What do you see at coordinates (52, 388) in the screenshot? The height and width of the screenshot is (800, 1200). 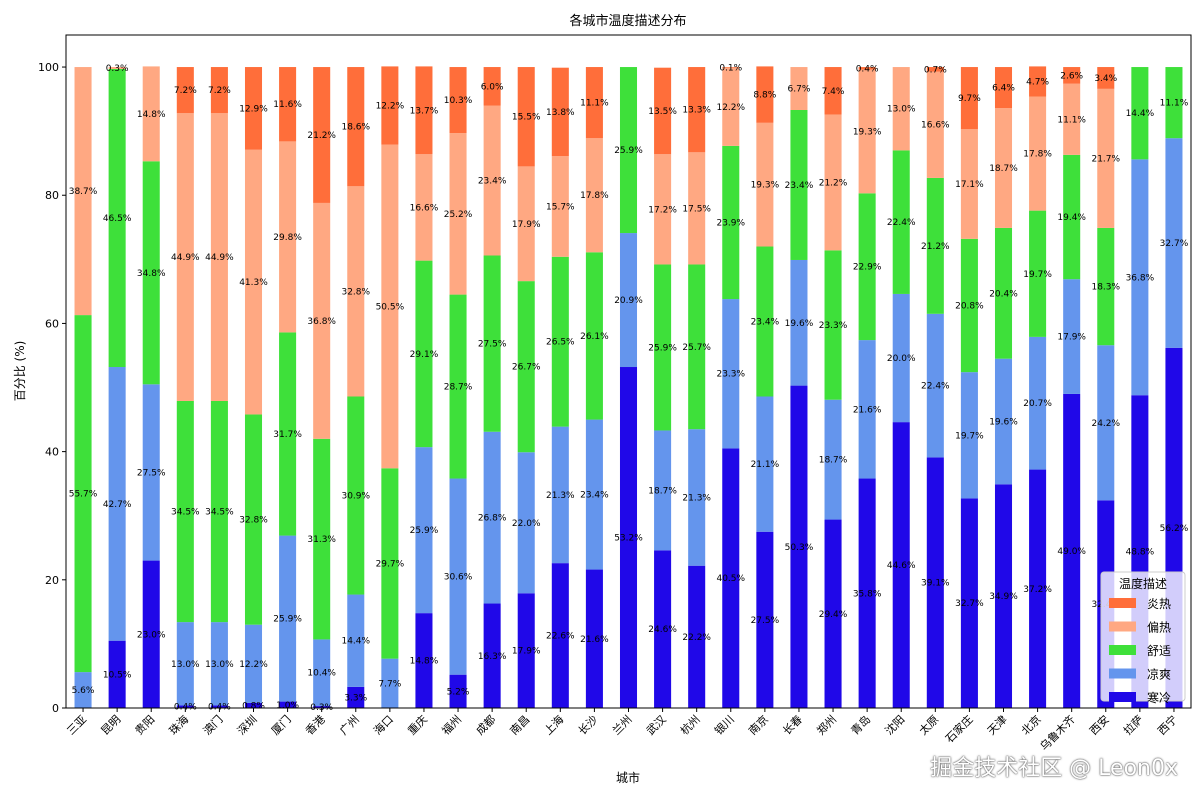 I see `y-axis: 0 20 40 60 80 100` at bounding box center [52, 388].